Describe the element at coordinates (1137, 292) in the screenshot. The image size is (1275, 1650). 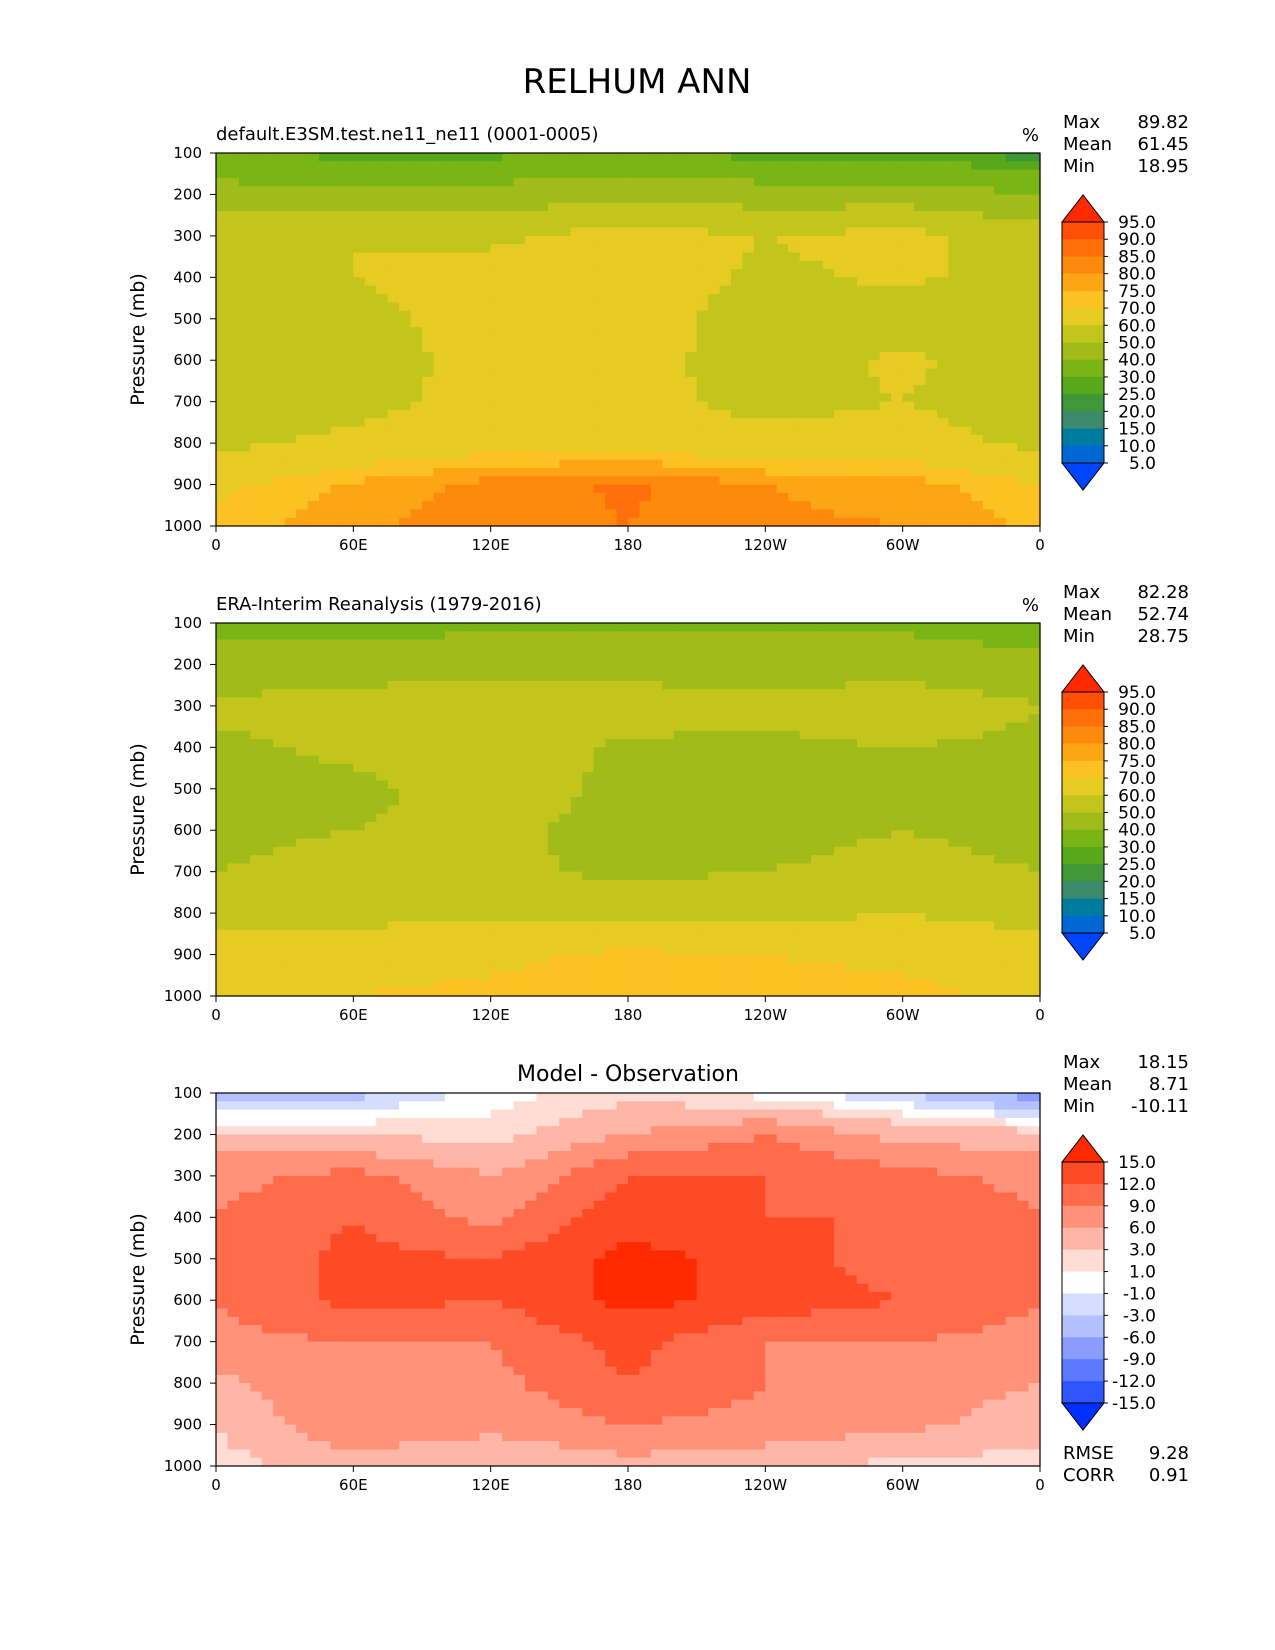
I see `colorbar-label: 75.0` at that location.